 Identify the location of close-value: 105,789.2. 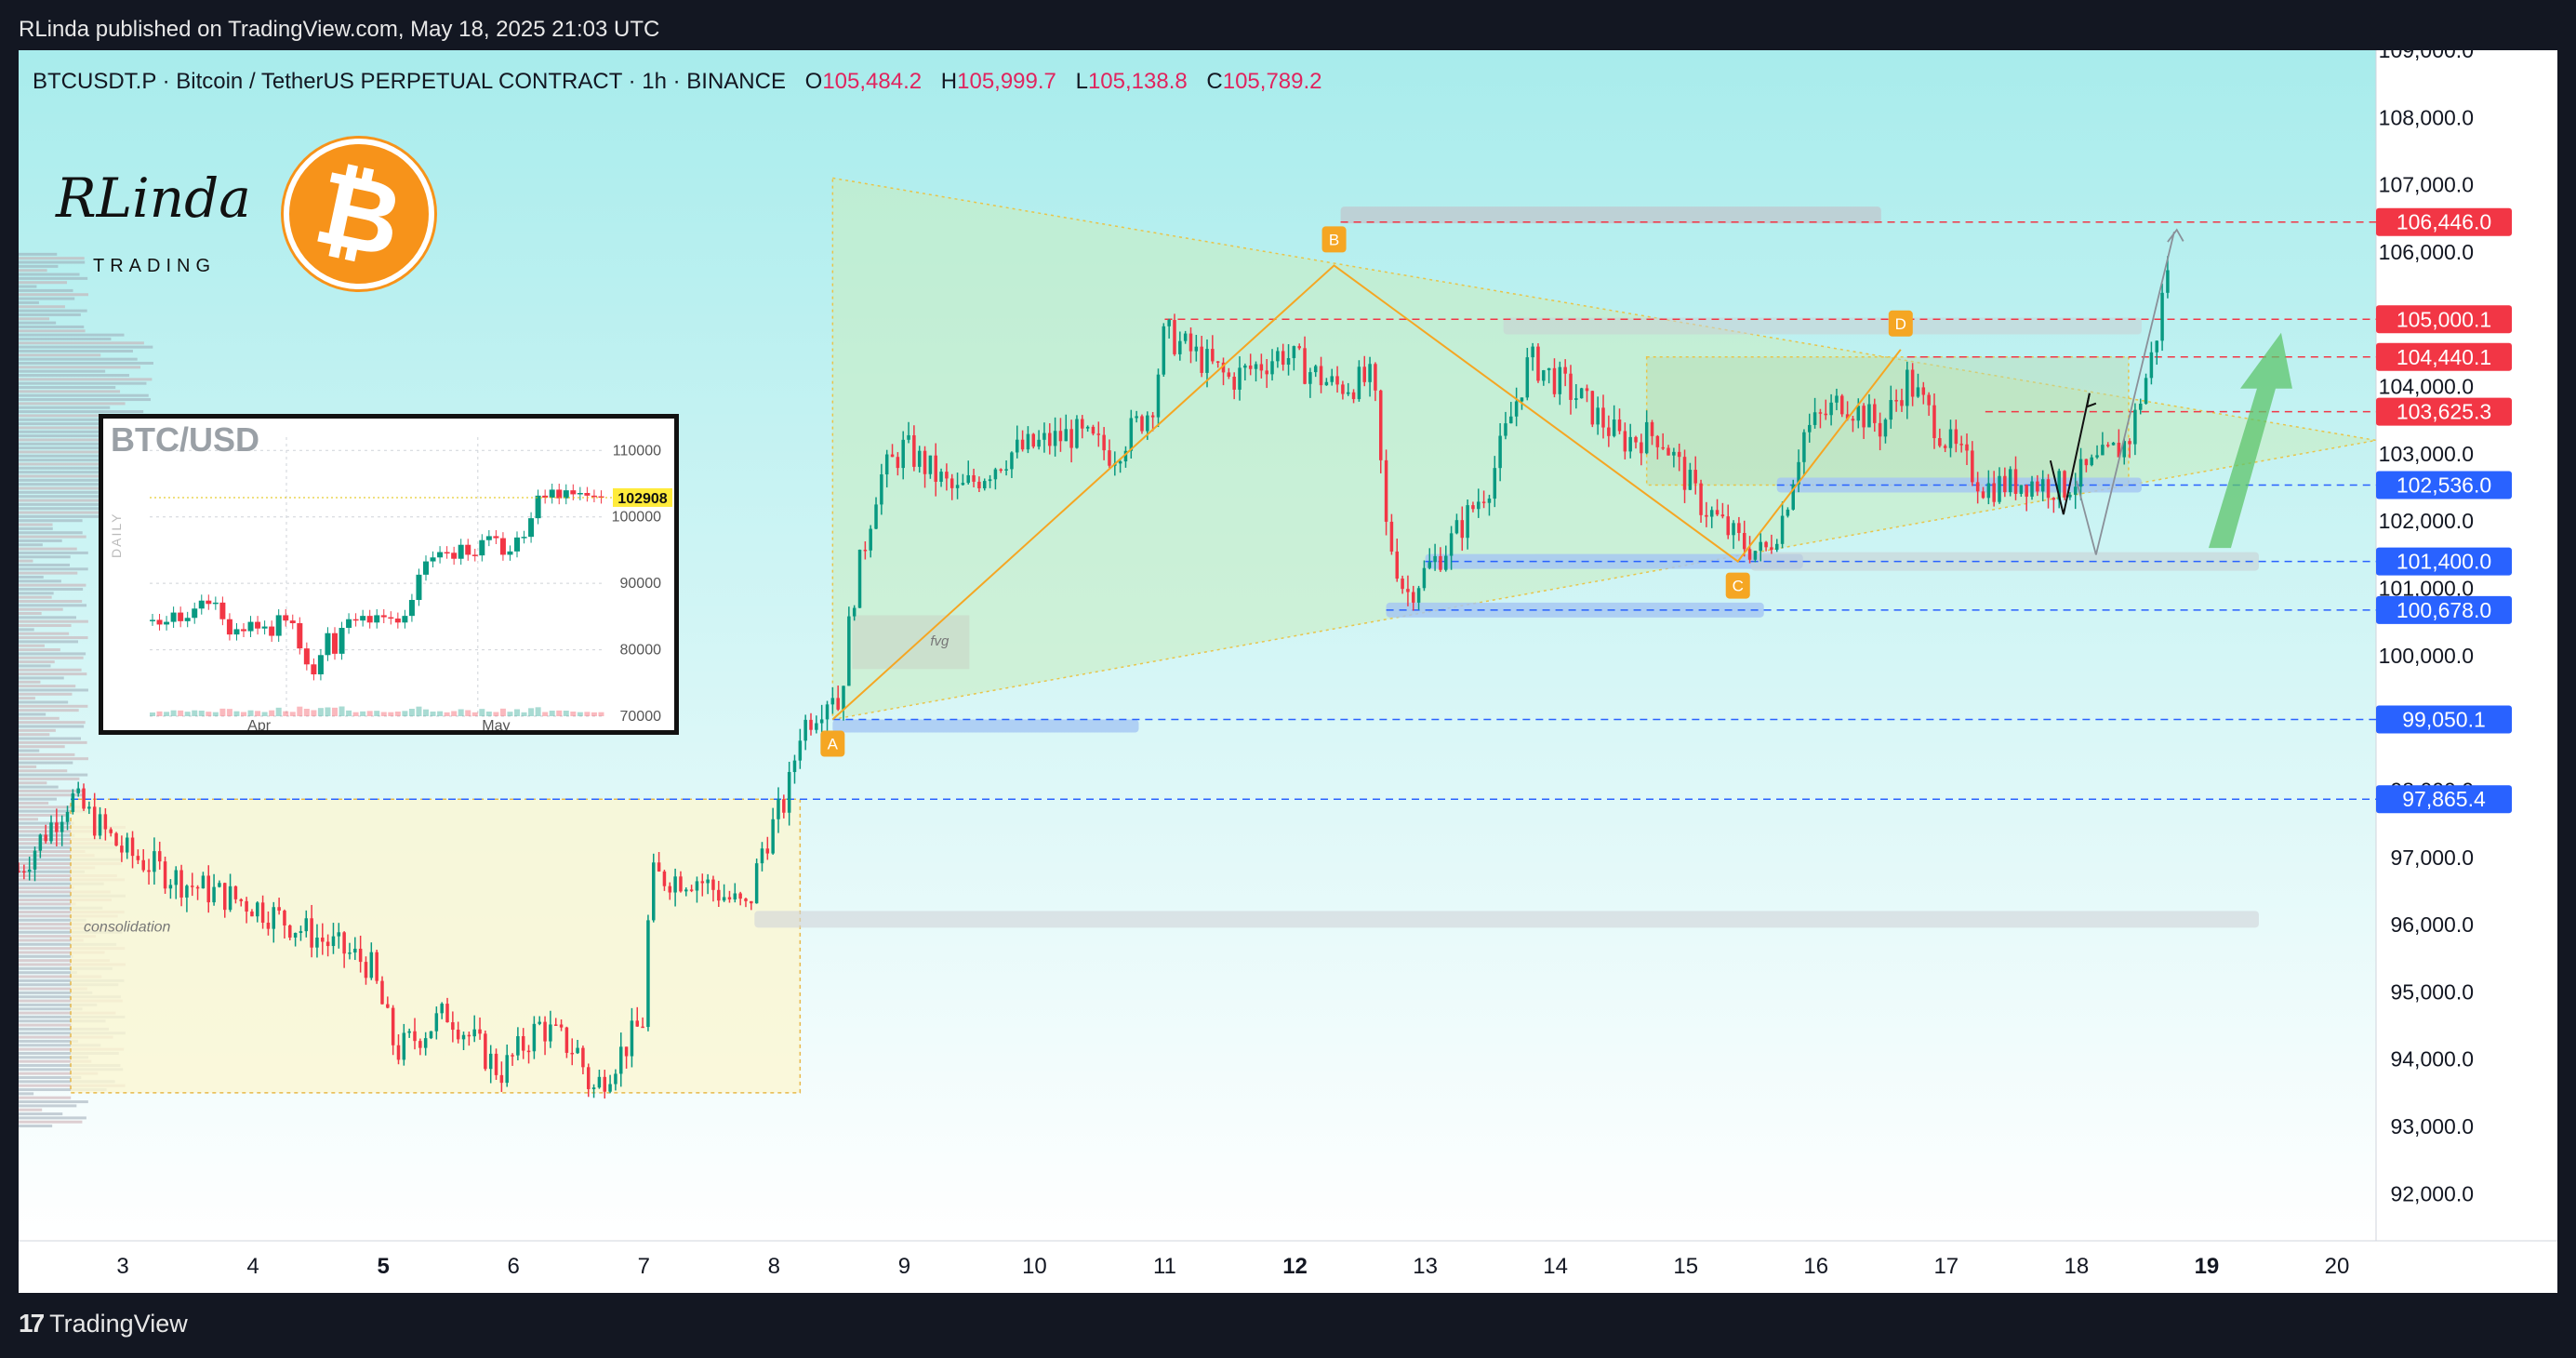
(1272, 81).